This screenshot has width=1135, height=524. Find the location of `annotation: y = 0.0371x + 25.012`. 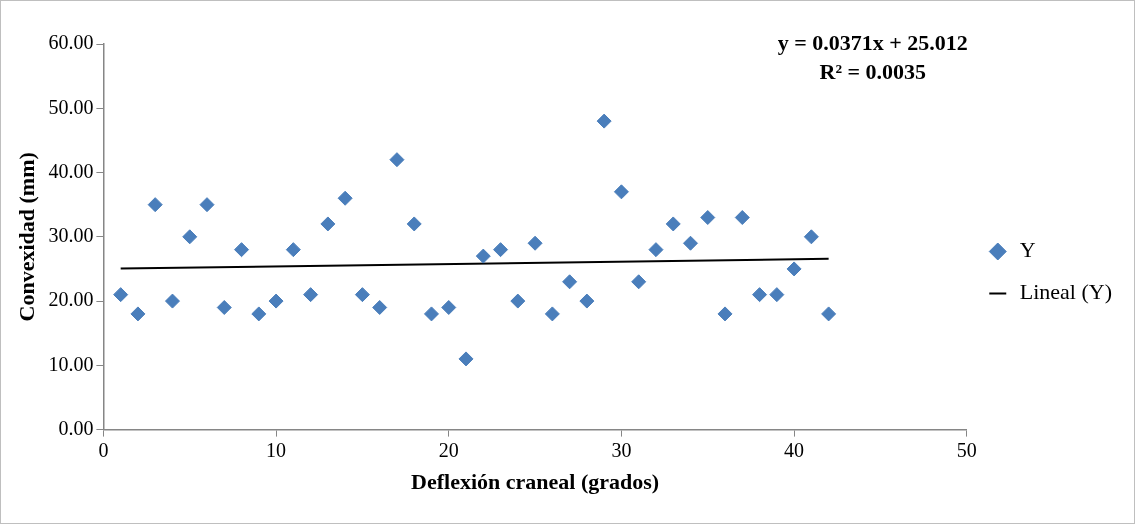

annotation: y = 0.0371x + 25.012 is located at coordinates (872, 42).